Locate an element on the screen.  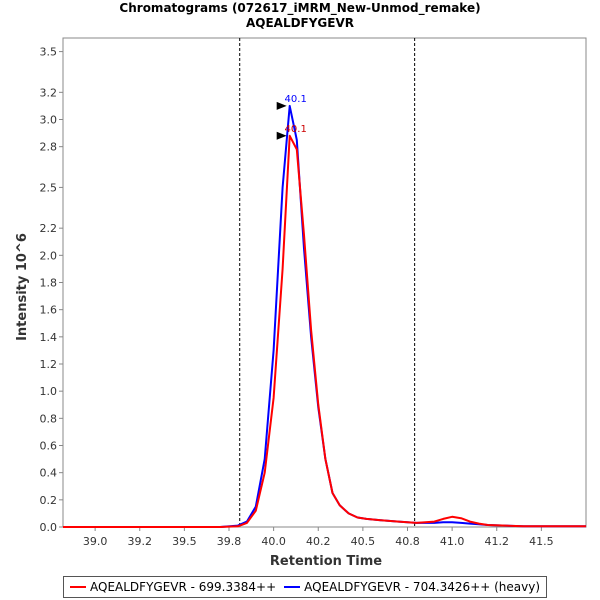
y-tick-label: 0.8 is located at coordinates (49, 418).